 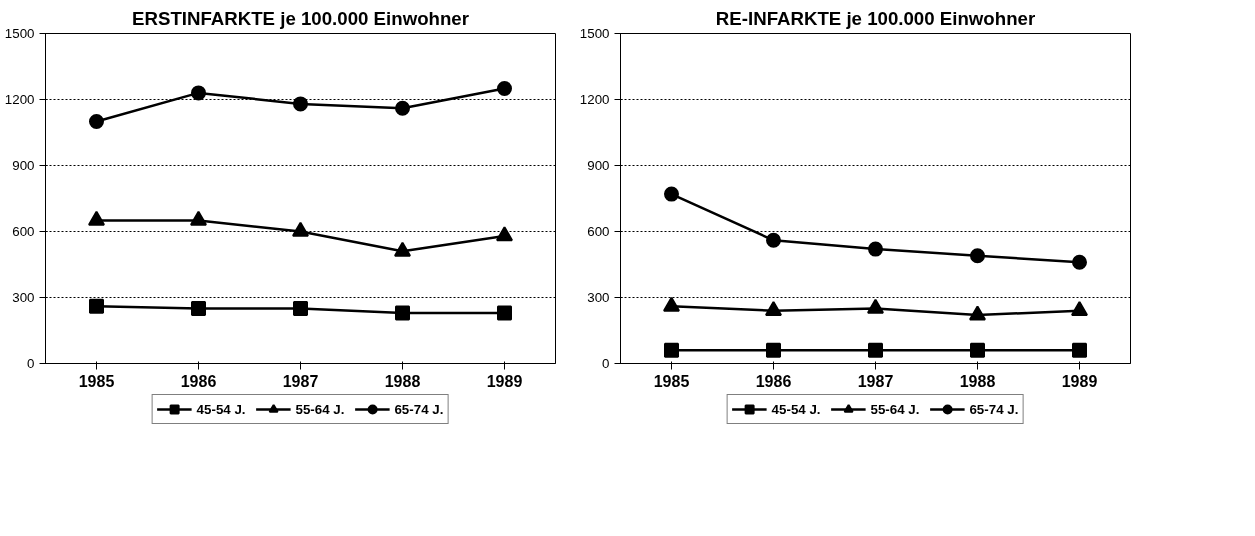 What do you see at coordinates (875, 18) in the screenshot?
I see `chart-title: RE-INFARKTE je 100.000 Einwohner` at bounding box center [875, 18].